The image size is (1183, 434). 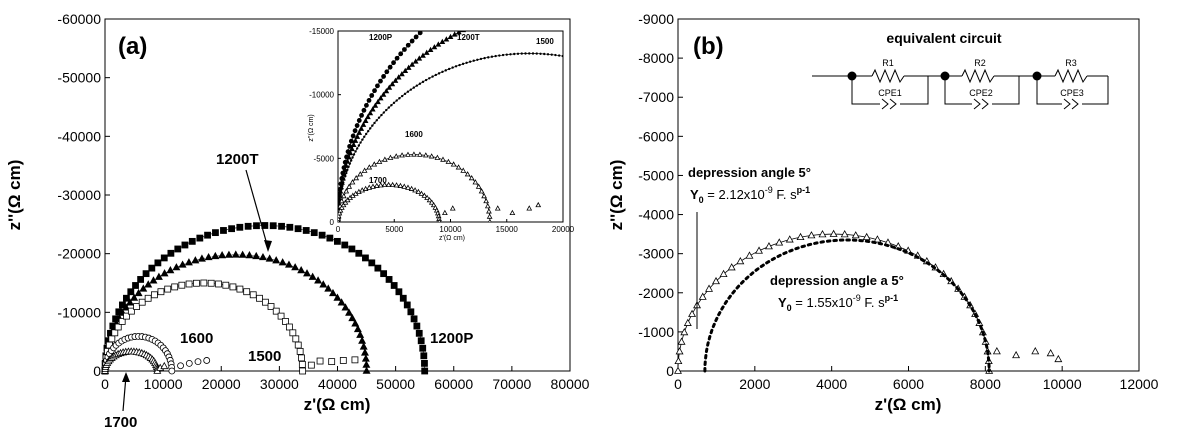 What do you see at coordinates (847, 305) in the screenshot?
I see `fit-curve-dotted` at bounding box center [847, 305].